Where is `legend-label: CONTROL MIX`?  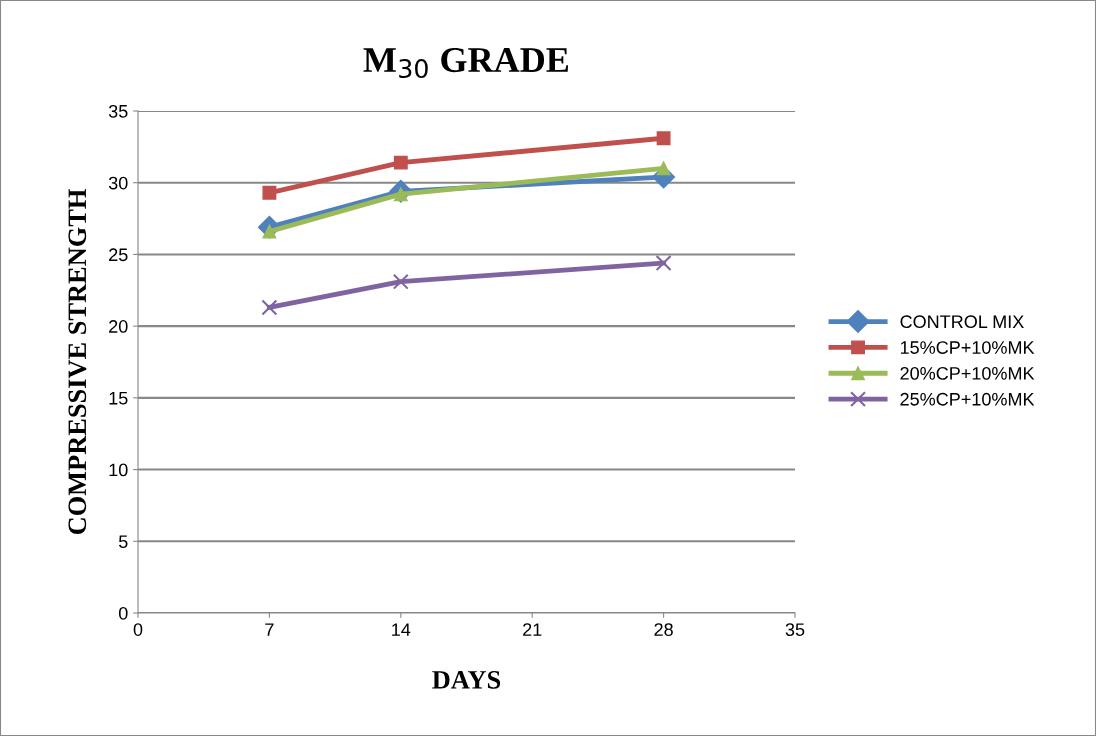 legend-label: CONTROL MIX is located at coordinates (962, 322).